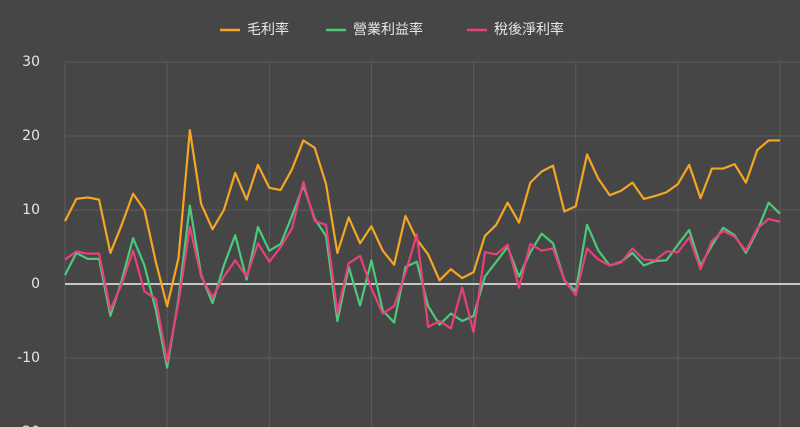 This screenshot has height=427, width=800. What do you see at coordinates (268, 29) in the screenshot?
I see `legend-label: 毛利率` at bounding box center [268, 29].